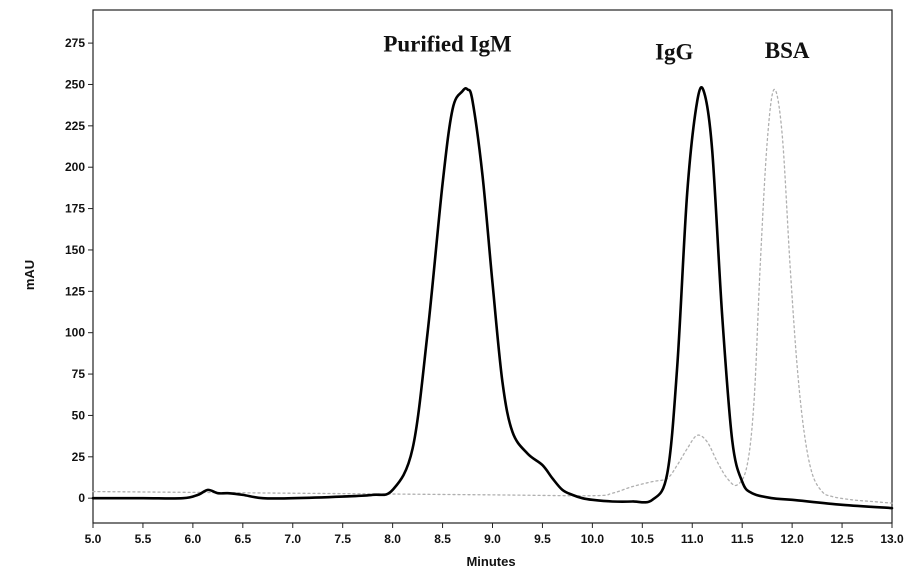 This screenshot has width=906, height=571. I want to click on x-tick-label: 10.0, so click(593, 539).